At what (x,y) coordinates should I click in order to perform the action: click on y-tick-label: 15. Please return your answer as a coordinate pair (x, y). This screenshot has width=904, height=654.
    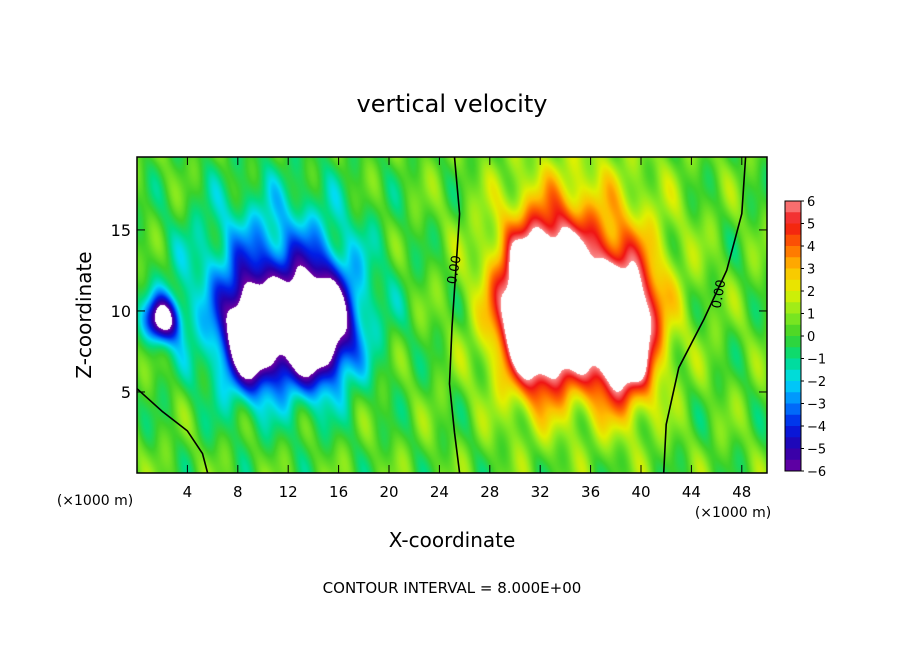
    Looking at the image, I should click on (121, 230).